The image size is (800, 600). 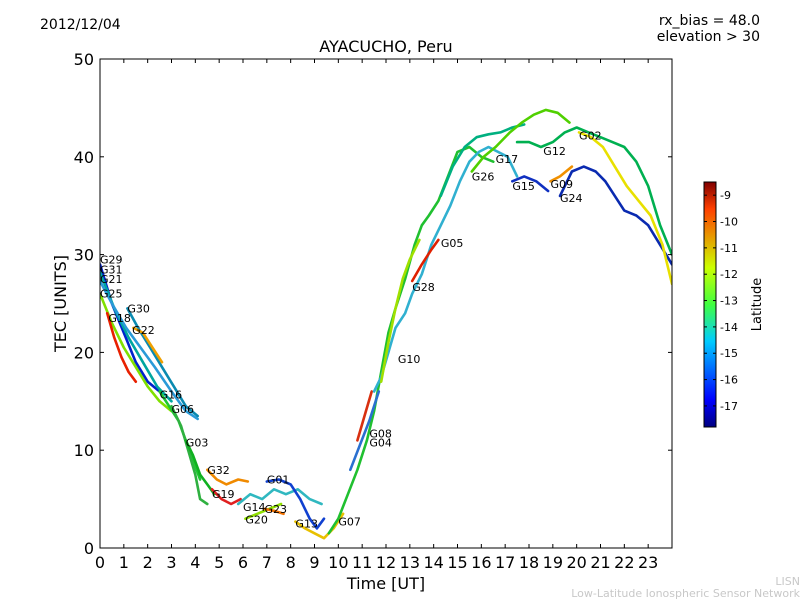 What do you see at coordinates (84, 59) in the screenshot?
I see `y-tick-label: 50` at bounding box center [84, 59].